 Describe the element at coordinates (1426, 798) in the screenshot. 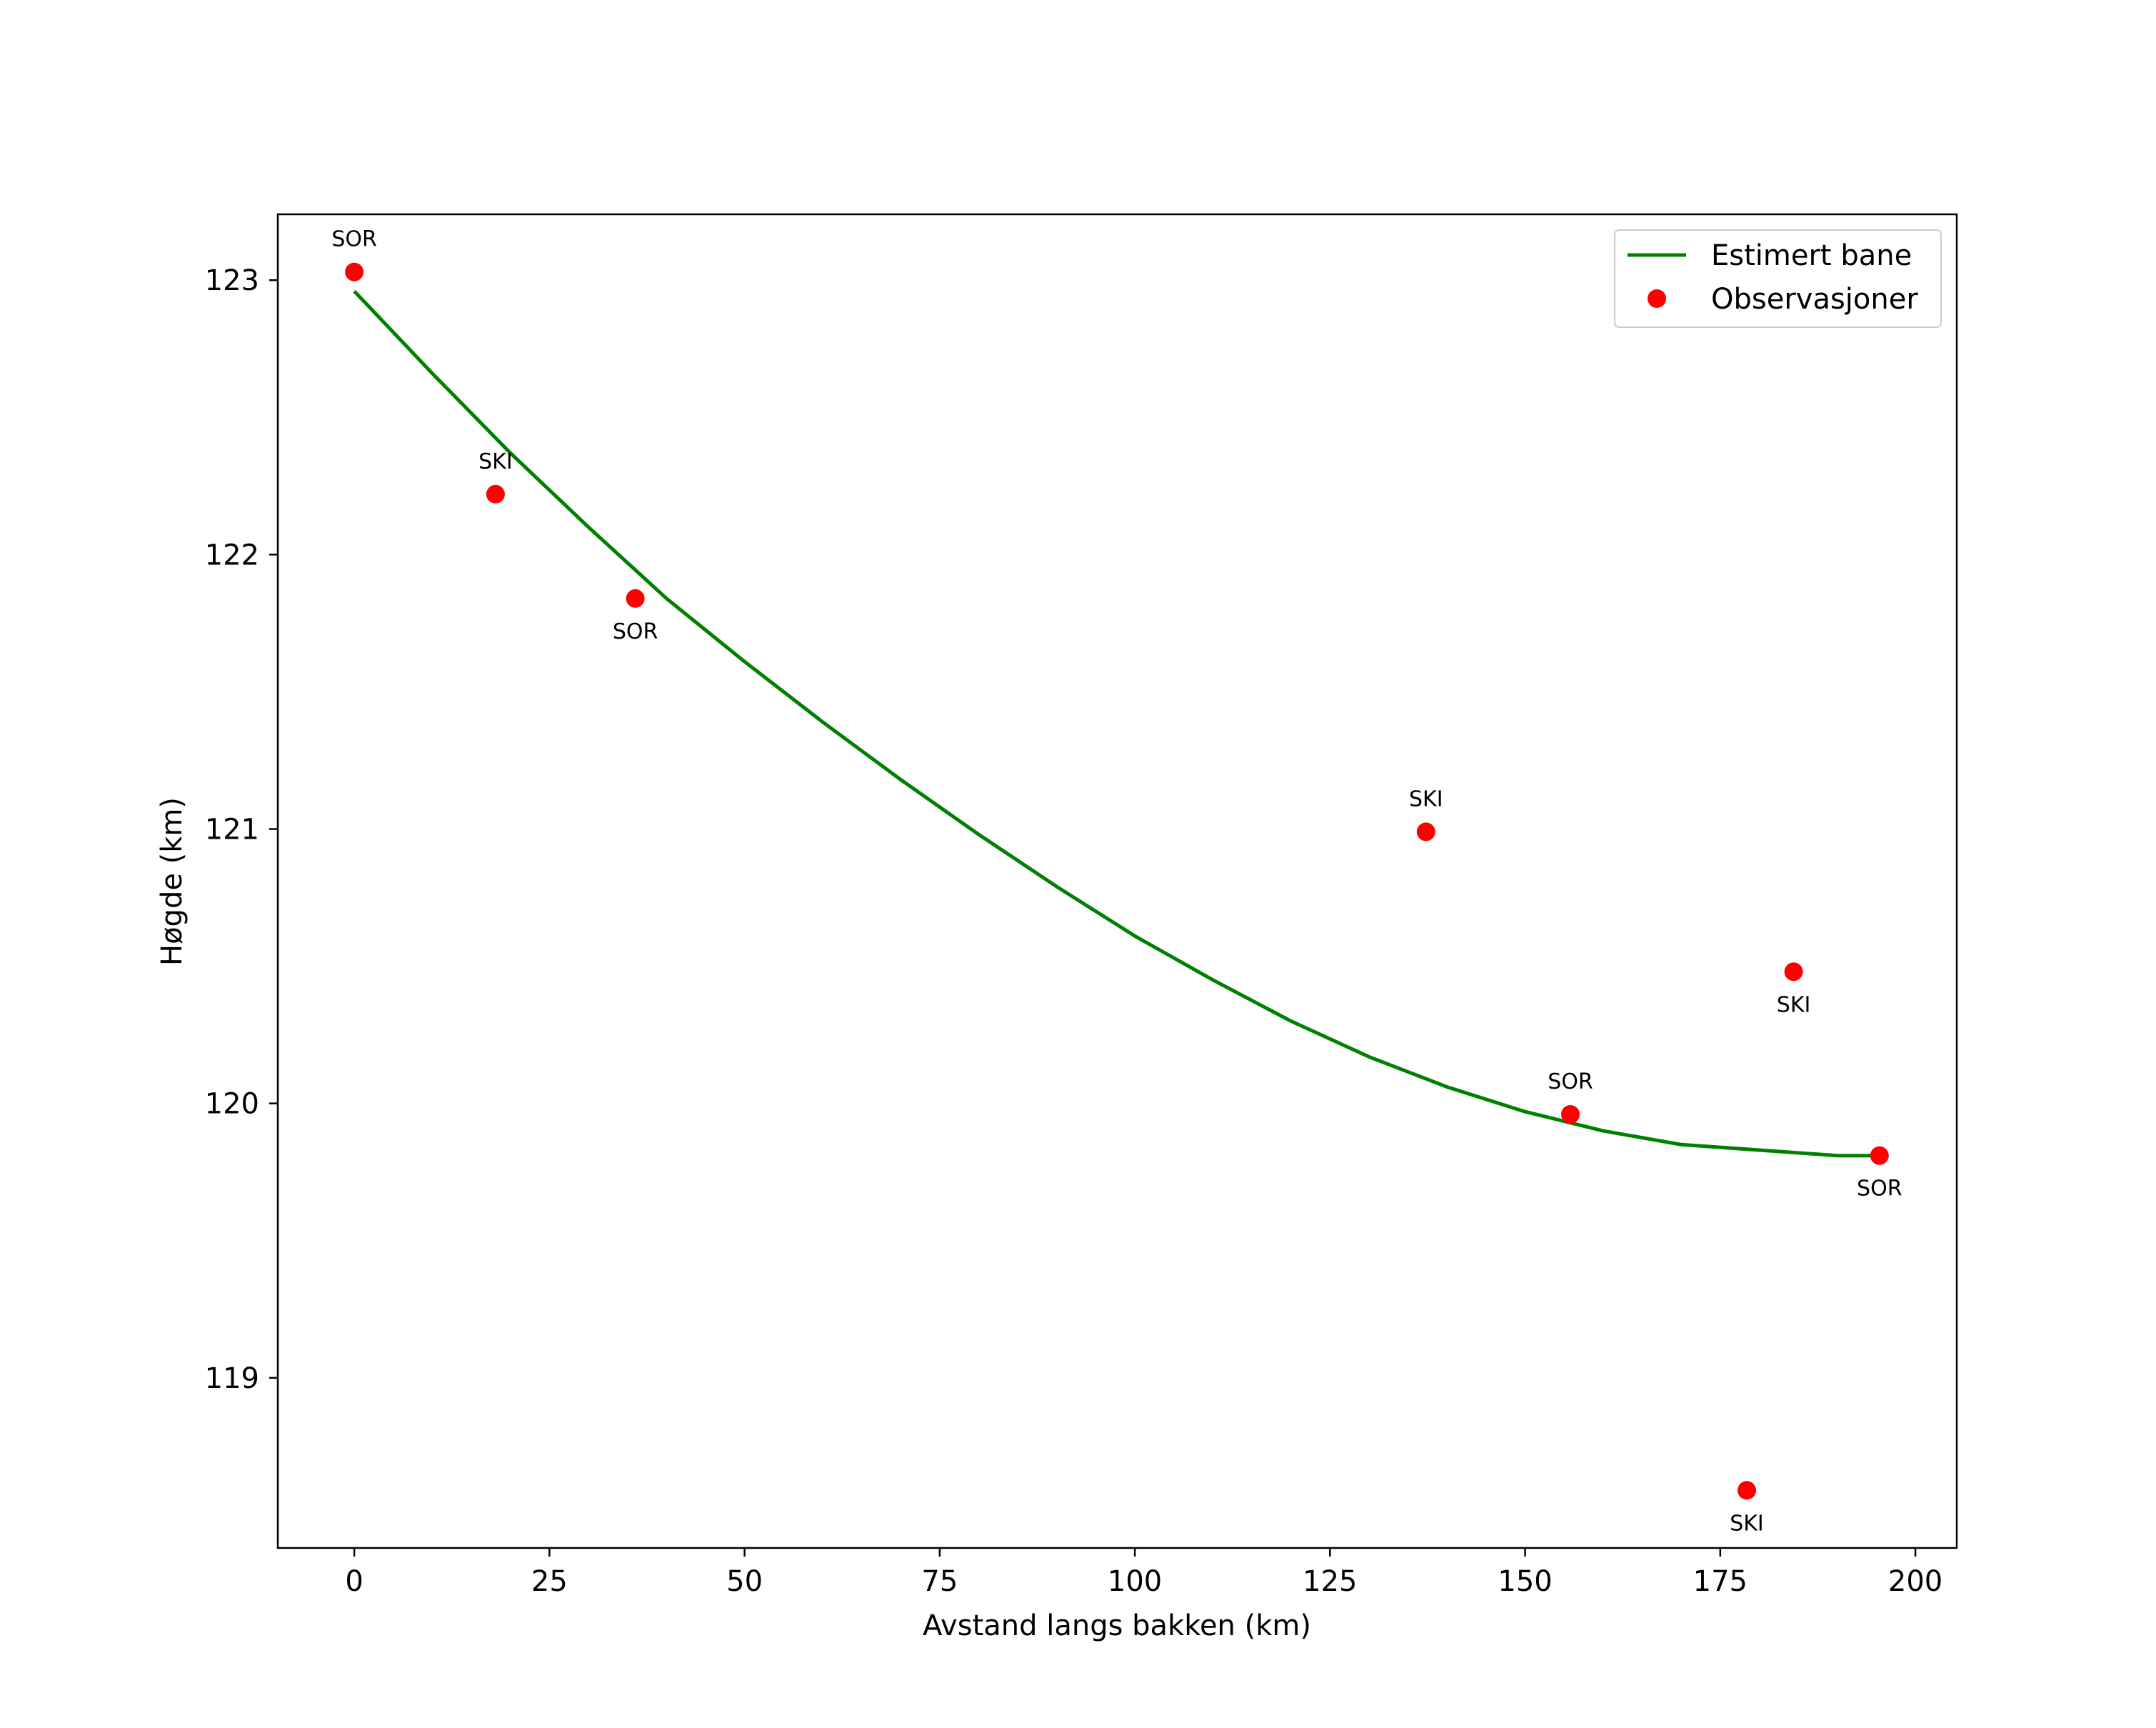

I see `observation-label-4: SKI` at that location.